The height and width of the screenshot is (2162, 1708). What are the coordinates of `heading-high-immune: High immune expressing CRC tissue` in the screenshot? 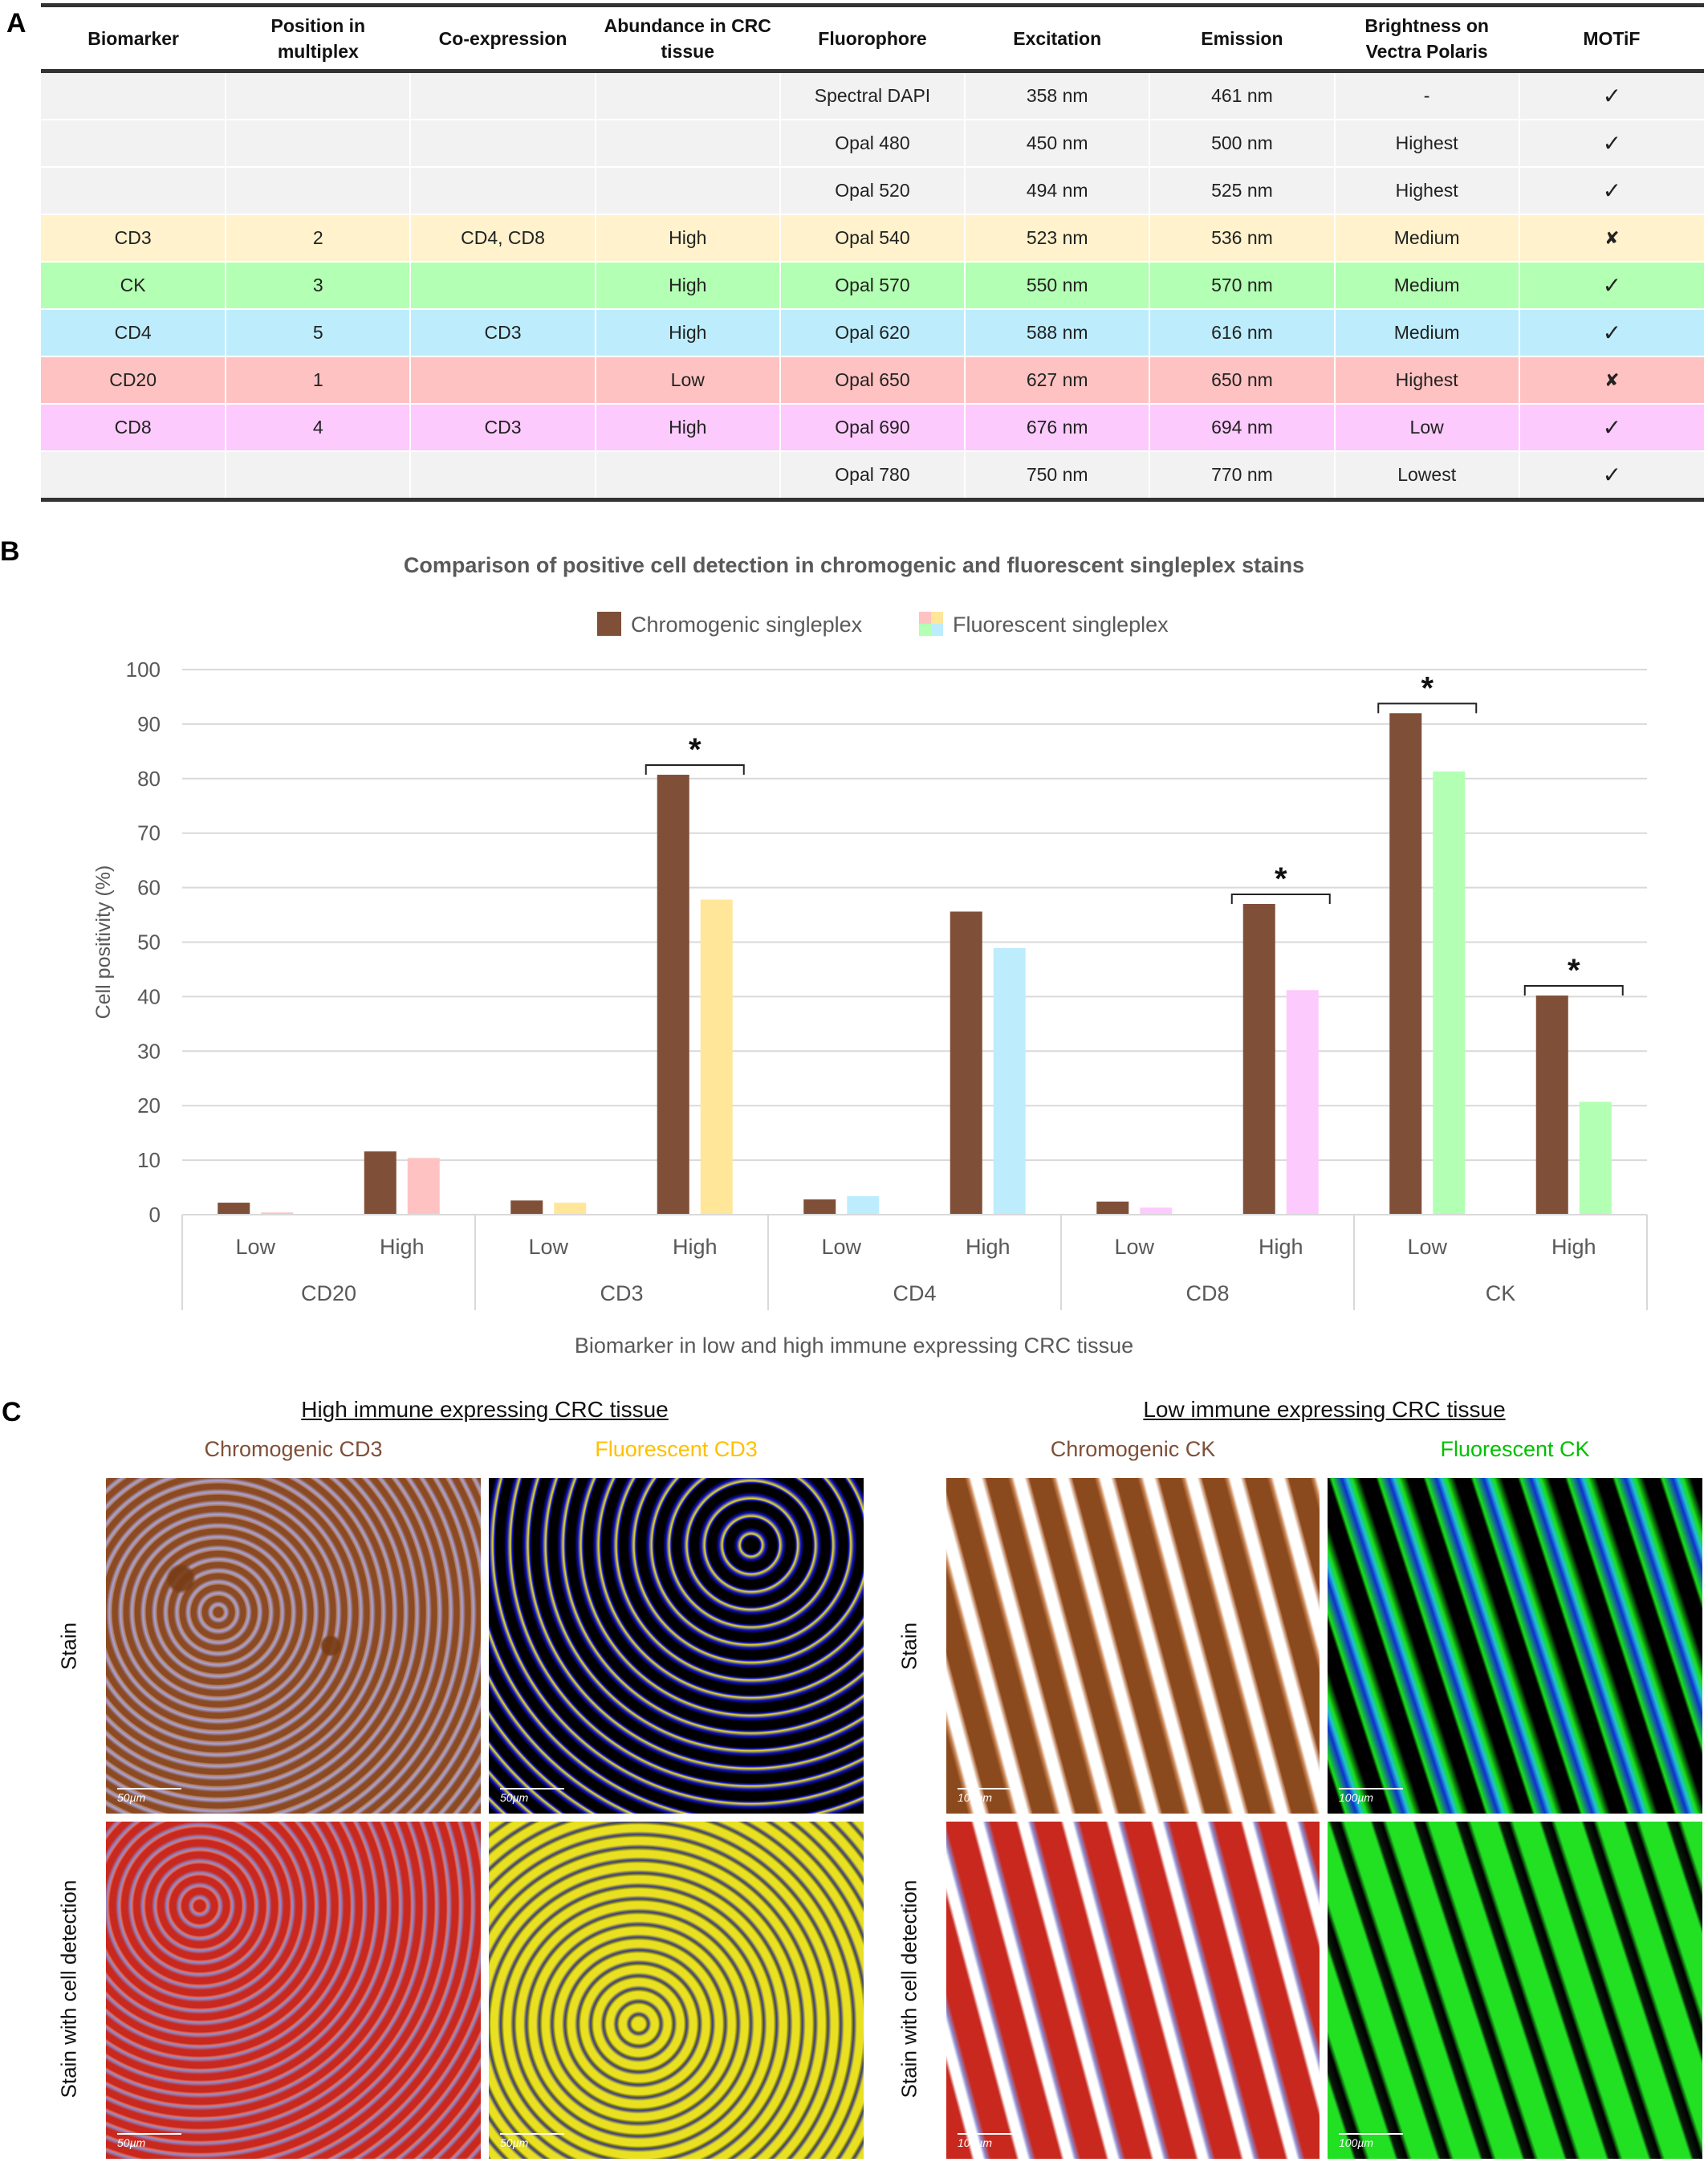 It's located at (485, 1409).